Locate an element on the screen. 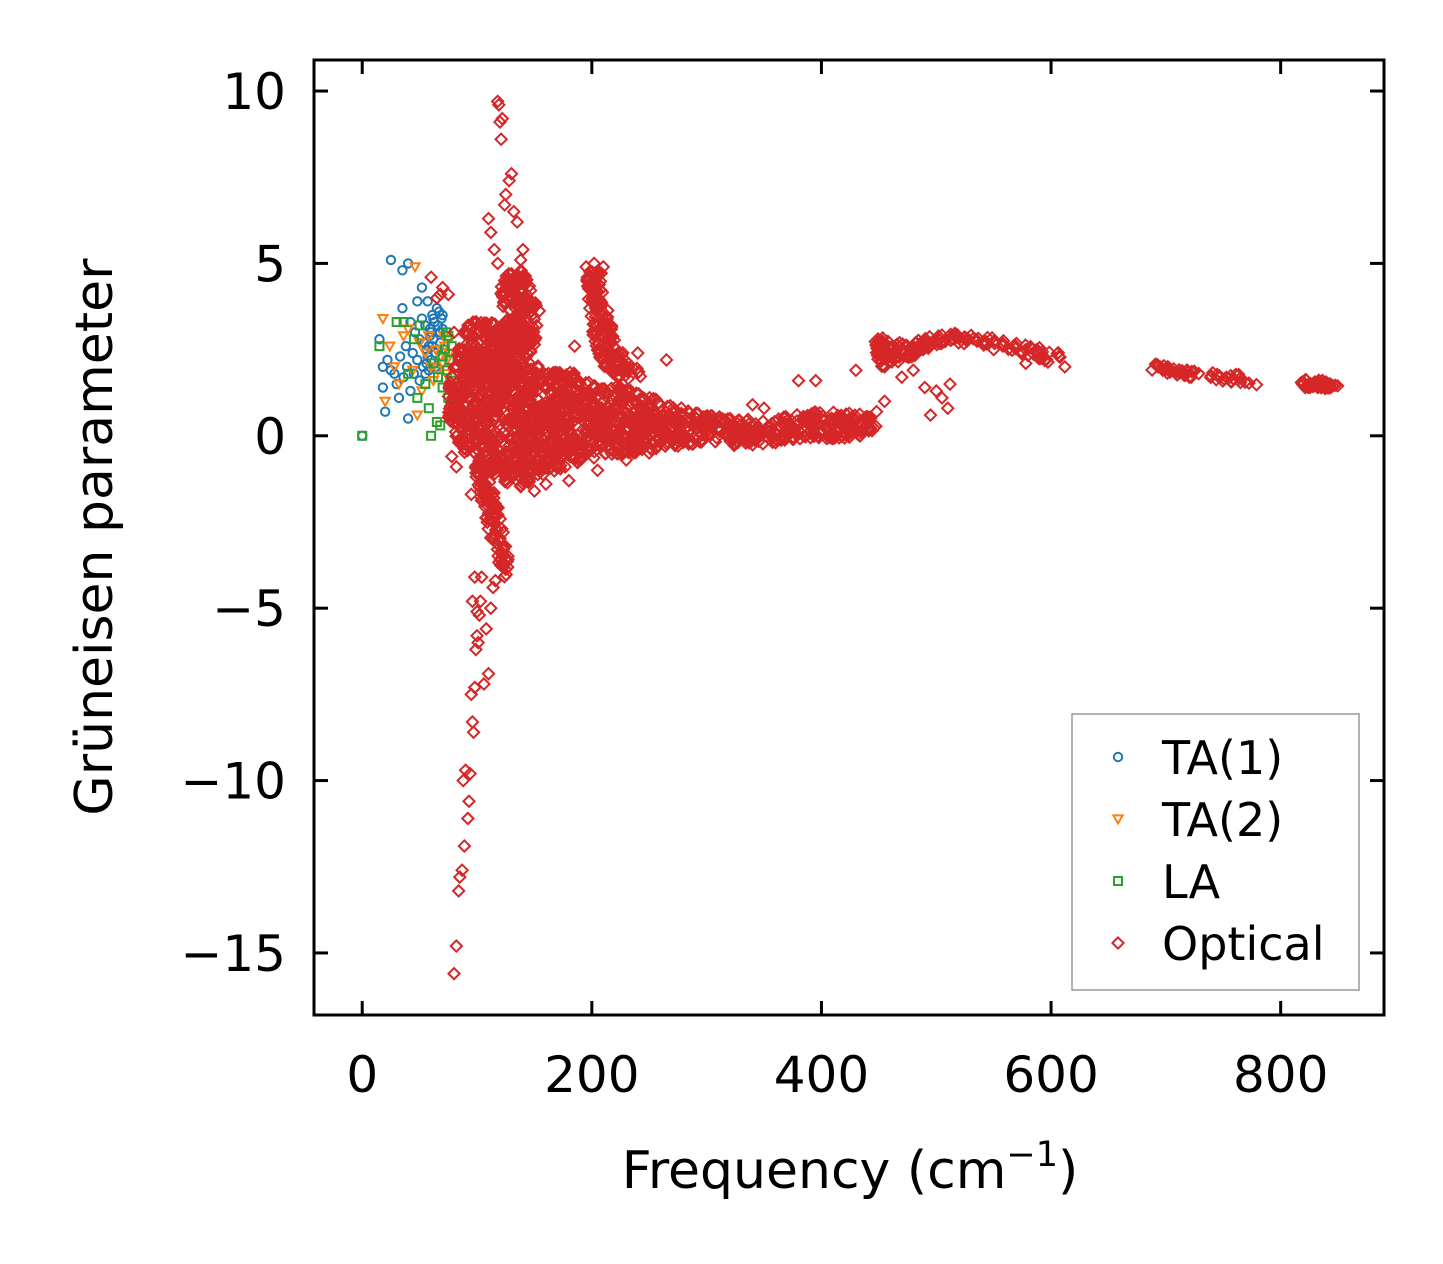  legend-marker is located at coordinates (1118, 757).